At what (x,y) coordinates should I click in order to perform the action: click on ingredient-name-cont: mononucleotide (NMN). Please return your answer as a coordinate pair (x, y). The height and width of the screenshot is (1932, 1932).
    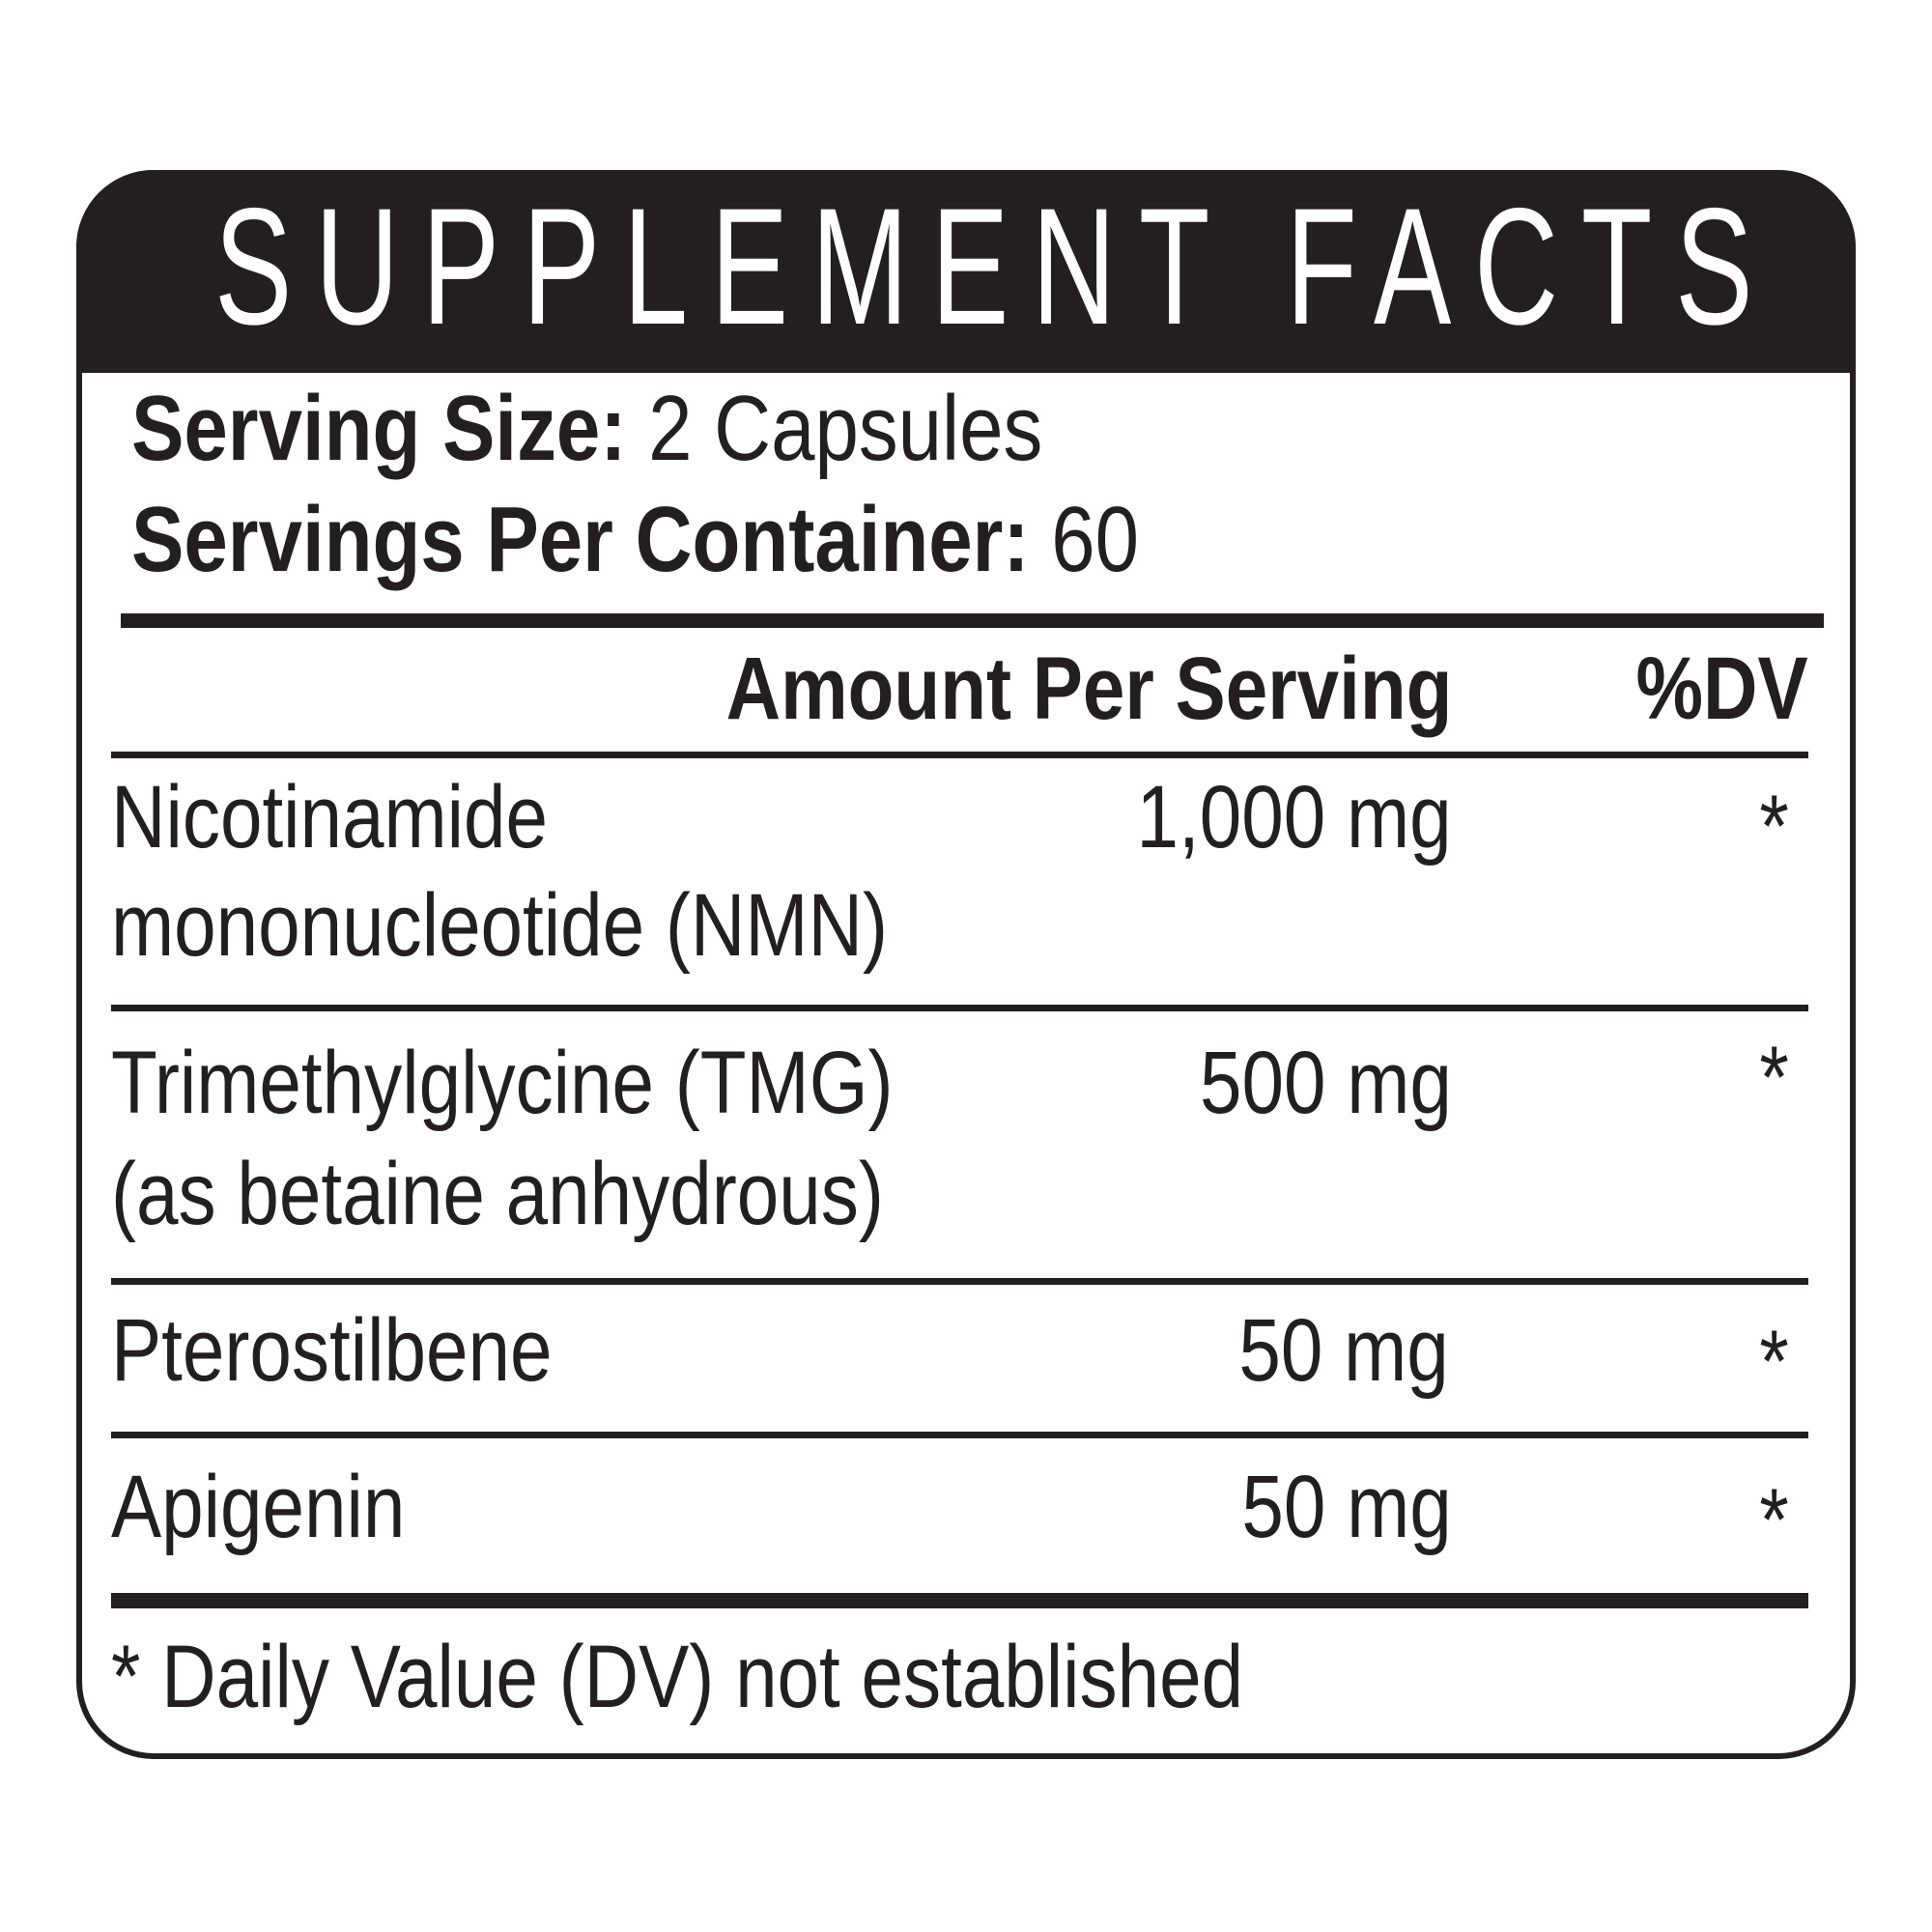
    Looking at the image, I should click on (500, 925).